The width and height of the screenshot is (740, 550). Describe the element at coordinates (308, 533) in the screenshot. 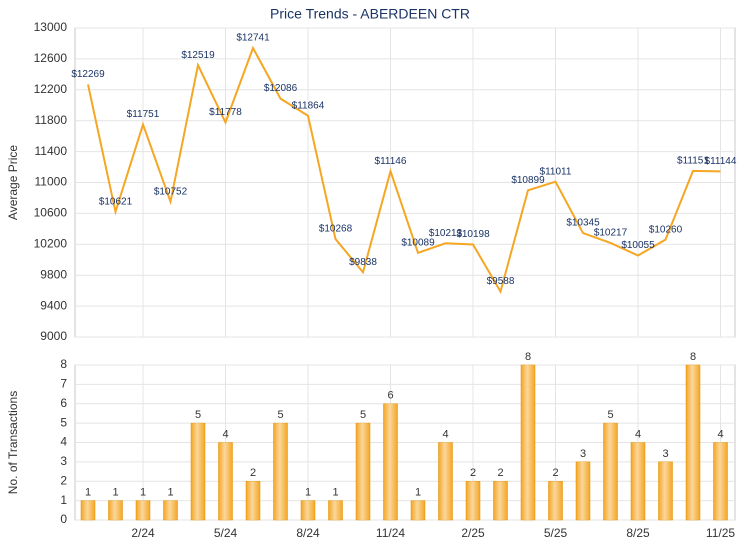

I see `x-tick-label: 8/24` at that location.